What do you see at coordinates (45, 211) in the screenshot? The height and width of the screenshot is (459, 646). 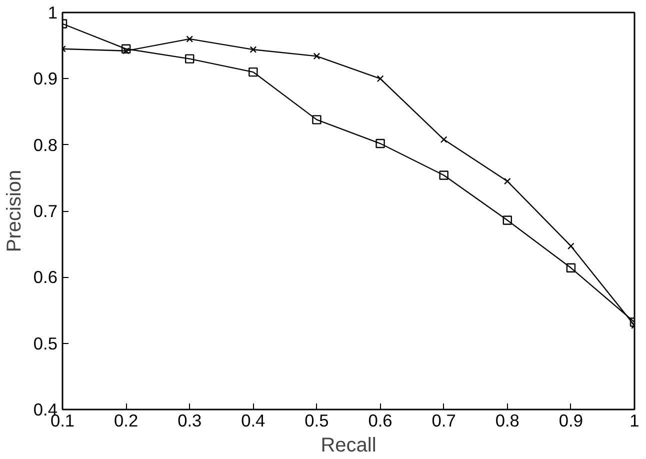 I see `y-tick-label: 0.7` at bounding box center [45, 211].